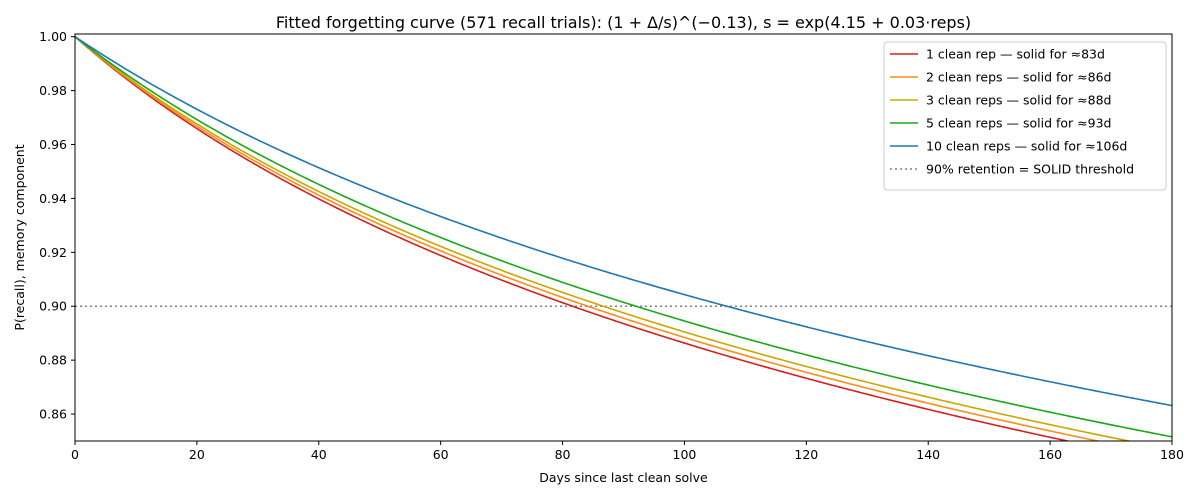 Image resolution: width=1200 pixels, height=500 pixels. Describe the element at coordinates (53, 90) in the screenshot. I see `y-tick-label: 0.98` at that location.